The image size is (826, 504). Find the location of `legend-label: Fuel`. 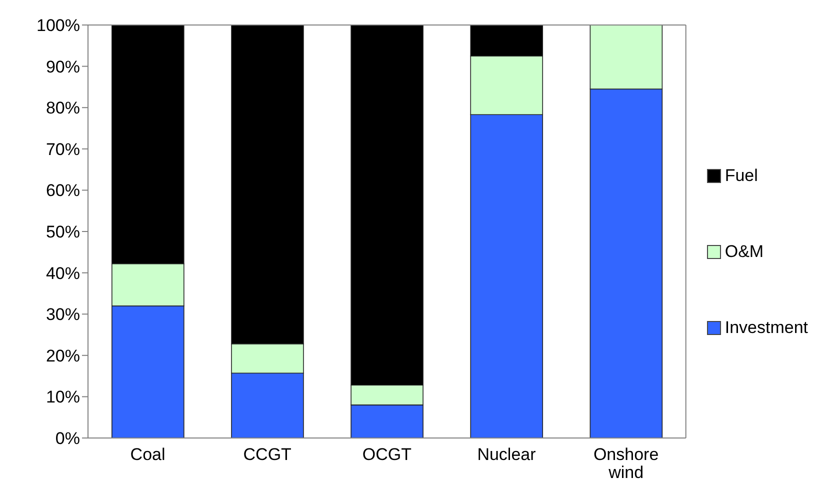

legend-label: Fuel is located at coordinates (741, 176).